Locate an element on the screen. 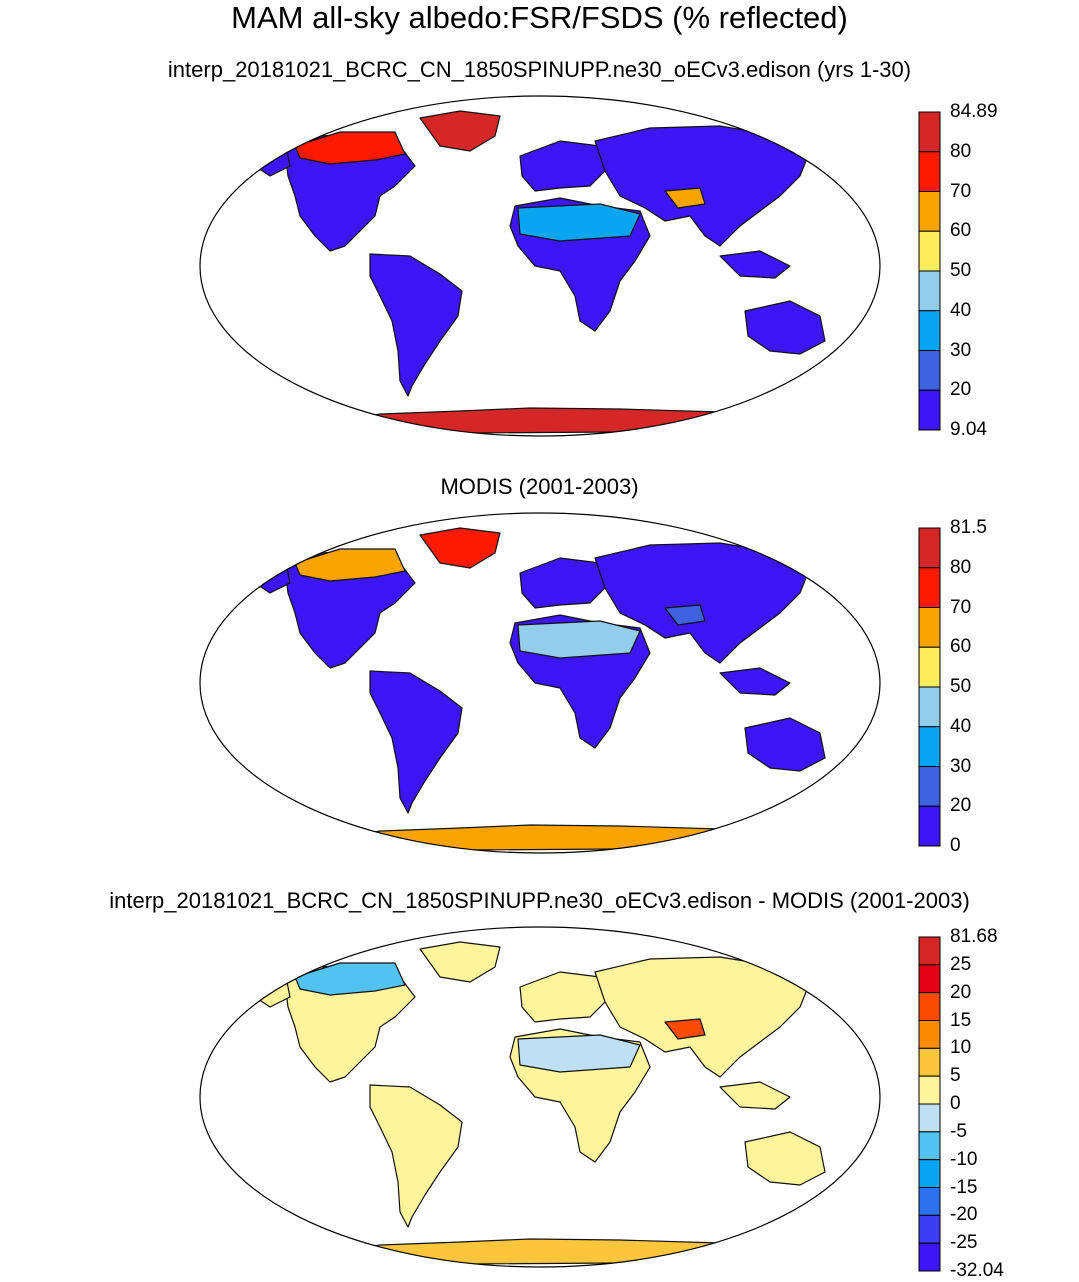 The height and width of the screenshot is (1282, 1079). colorbar-tick-label: -15 is located at coordinates (964, 1187).